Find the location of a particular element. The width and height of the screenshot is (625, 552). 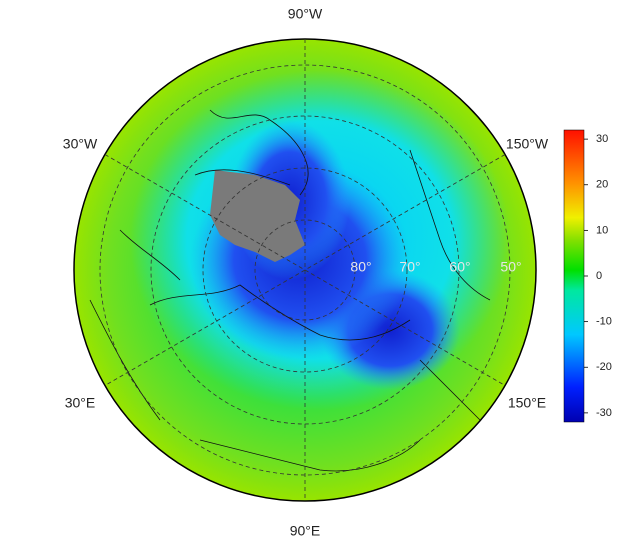

longitude-label: 150°E is located at coordinates (527, 403).